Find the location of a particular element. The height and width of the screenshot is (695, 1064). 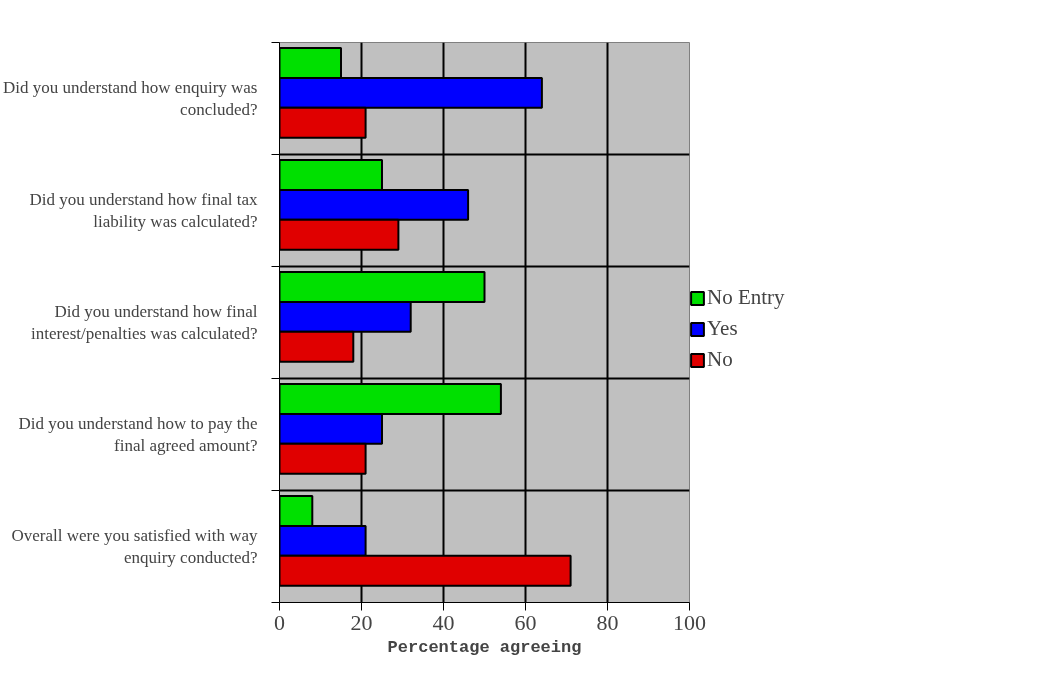

x-tick-label: 0 is located at coordinates (279, 622).